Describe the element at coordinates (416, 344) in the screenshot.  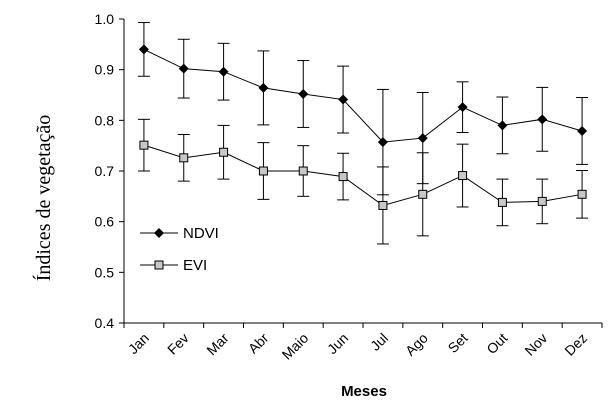
I see `x-tick-label: Ago` at that location.